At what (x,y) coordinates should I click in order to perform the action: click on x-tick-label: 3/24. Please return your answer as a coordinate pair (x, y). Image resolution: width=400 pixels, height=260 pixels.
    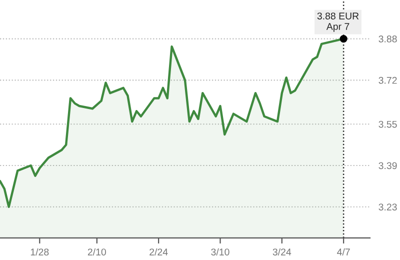
    Looking at the image, I should click on (282, 252).